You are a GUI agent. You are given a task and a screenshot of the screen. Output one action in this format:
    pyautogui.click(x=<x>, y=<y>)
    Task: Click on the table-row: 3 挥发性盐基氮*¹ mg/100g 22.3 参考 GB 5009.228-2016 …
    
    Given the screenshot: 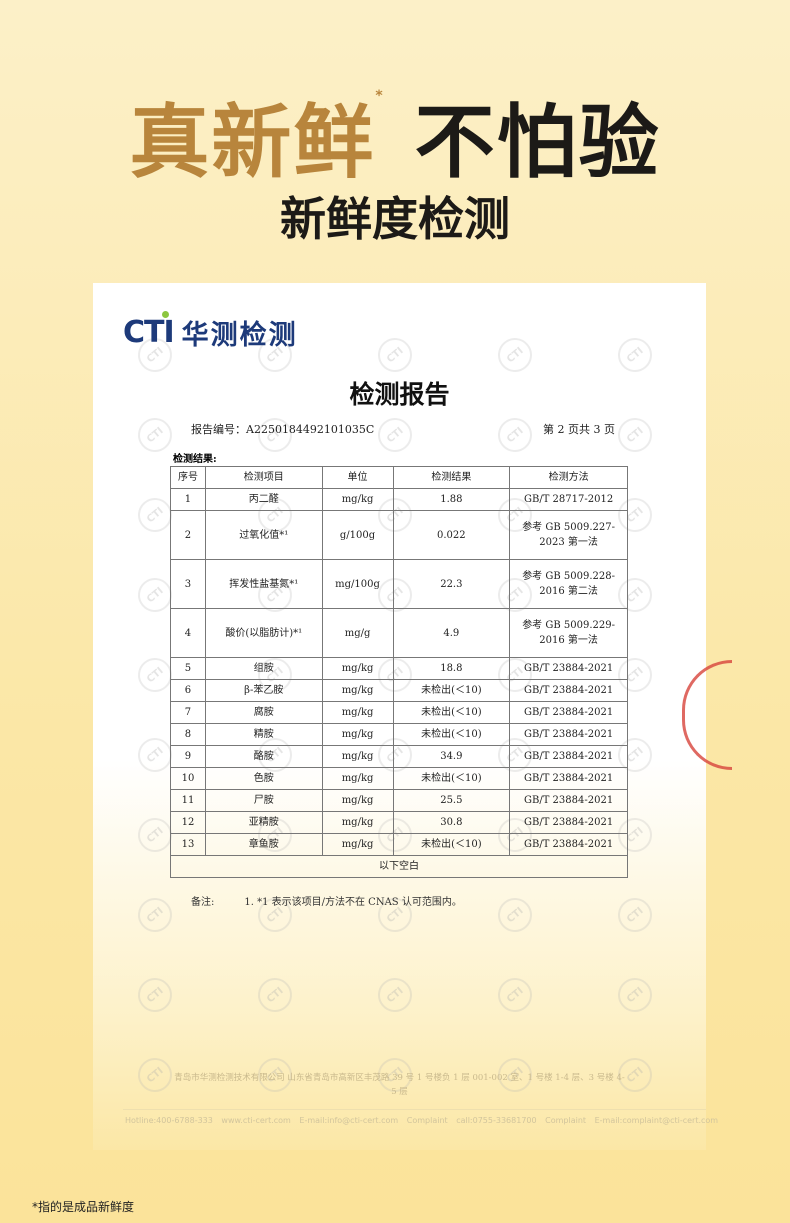 What is the action you would take?
    pyautogui.click(x=399, y=584)
    